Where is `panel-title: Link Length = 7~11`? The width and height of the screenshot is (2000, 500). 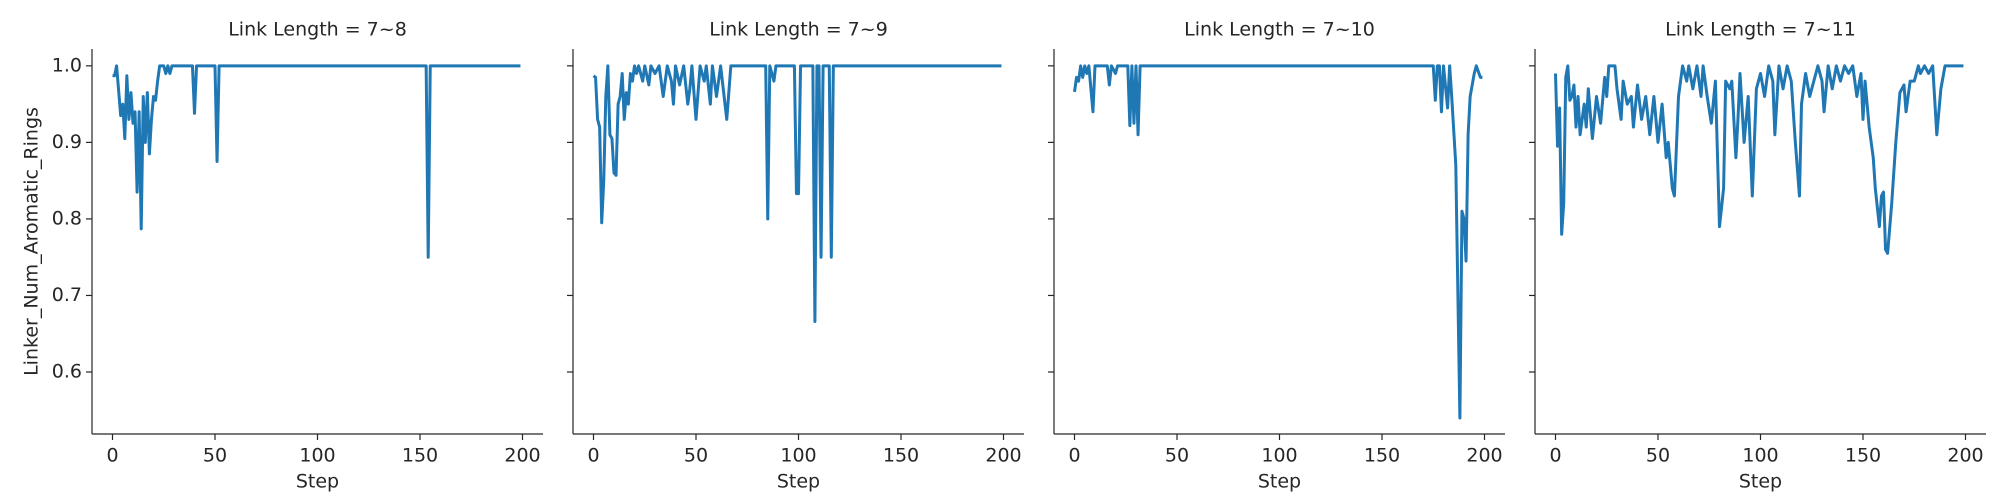 panel-title: Link Length = 7~11 is located at coordinates (1760, 30).